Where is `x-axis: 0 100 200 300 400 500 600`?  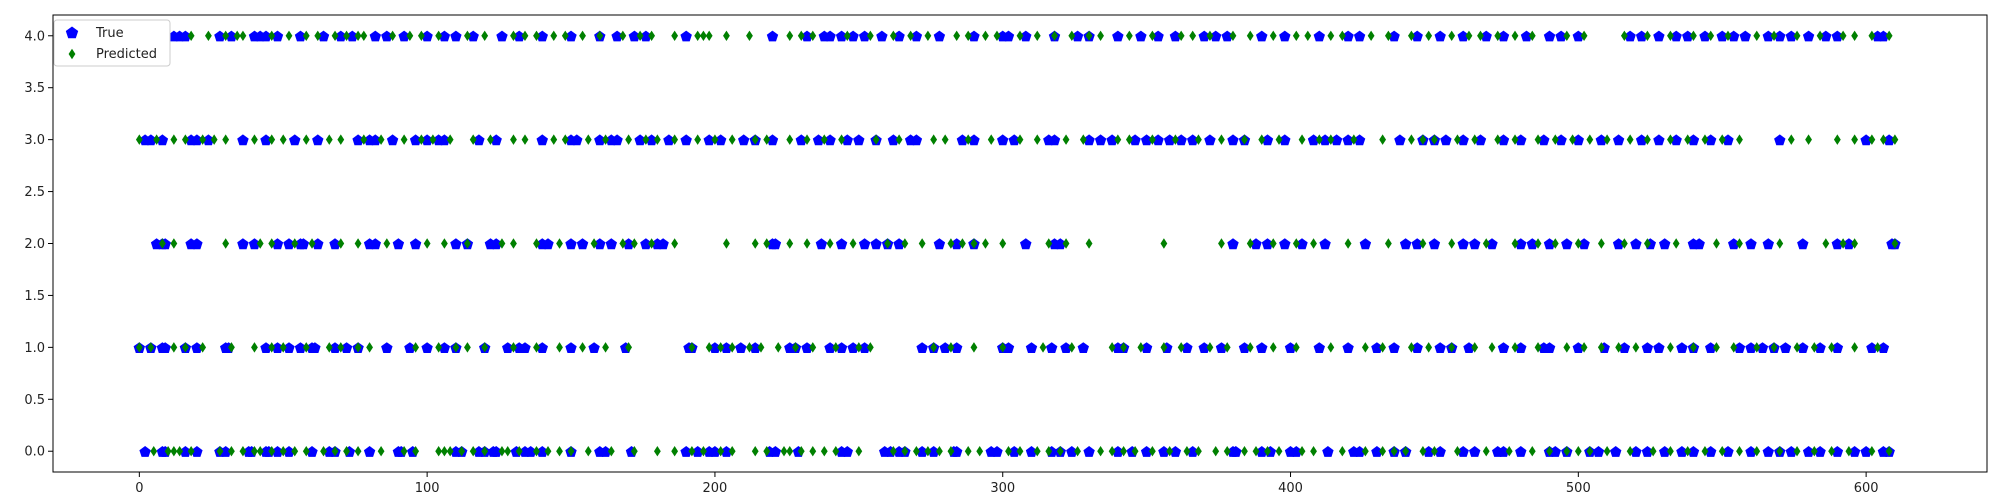 x-axis: 0 100 200 300 400 500 600 is located at coordinates (1007, 484).